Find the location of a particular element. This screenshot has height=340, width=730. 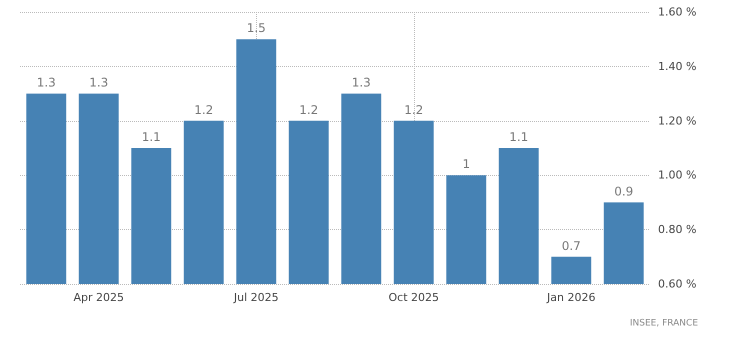

x-tick-label: Jan 2026 is located at coordinates (571, 297).